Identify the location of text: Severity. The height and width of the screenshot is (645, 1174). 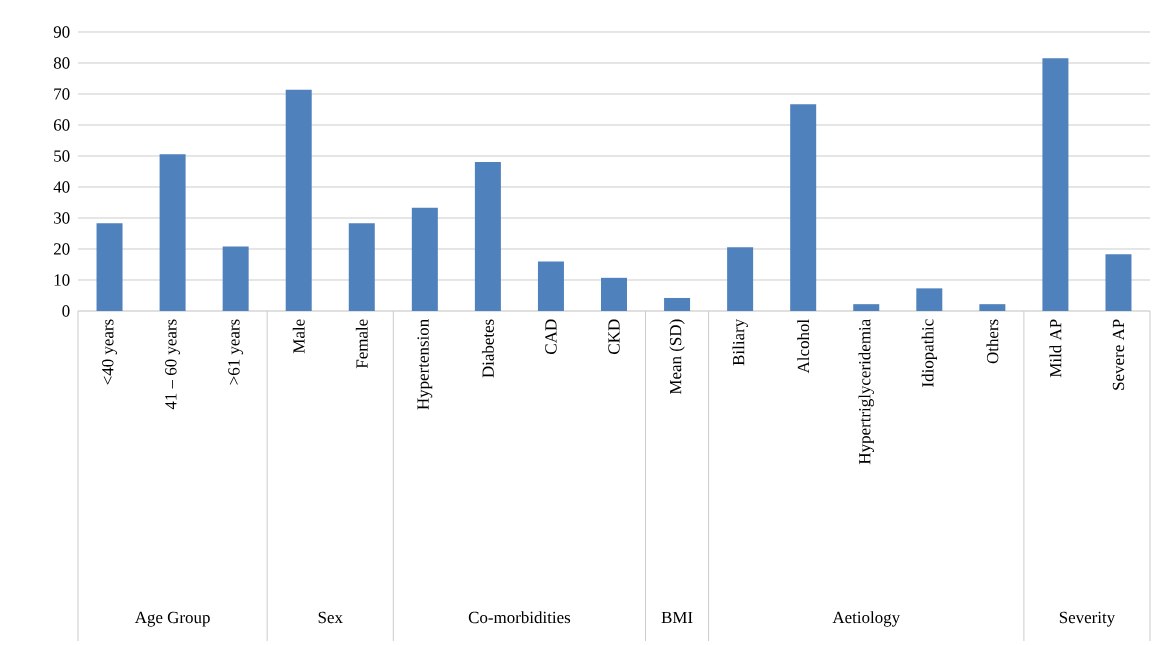
(1087, 619).